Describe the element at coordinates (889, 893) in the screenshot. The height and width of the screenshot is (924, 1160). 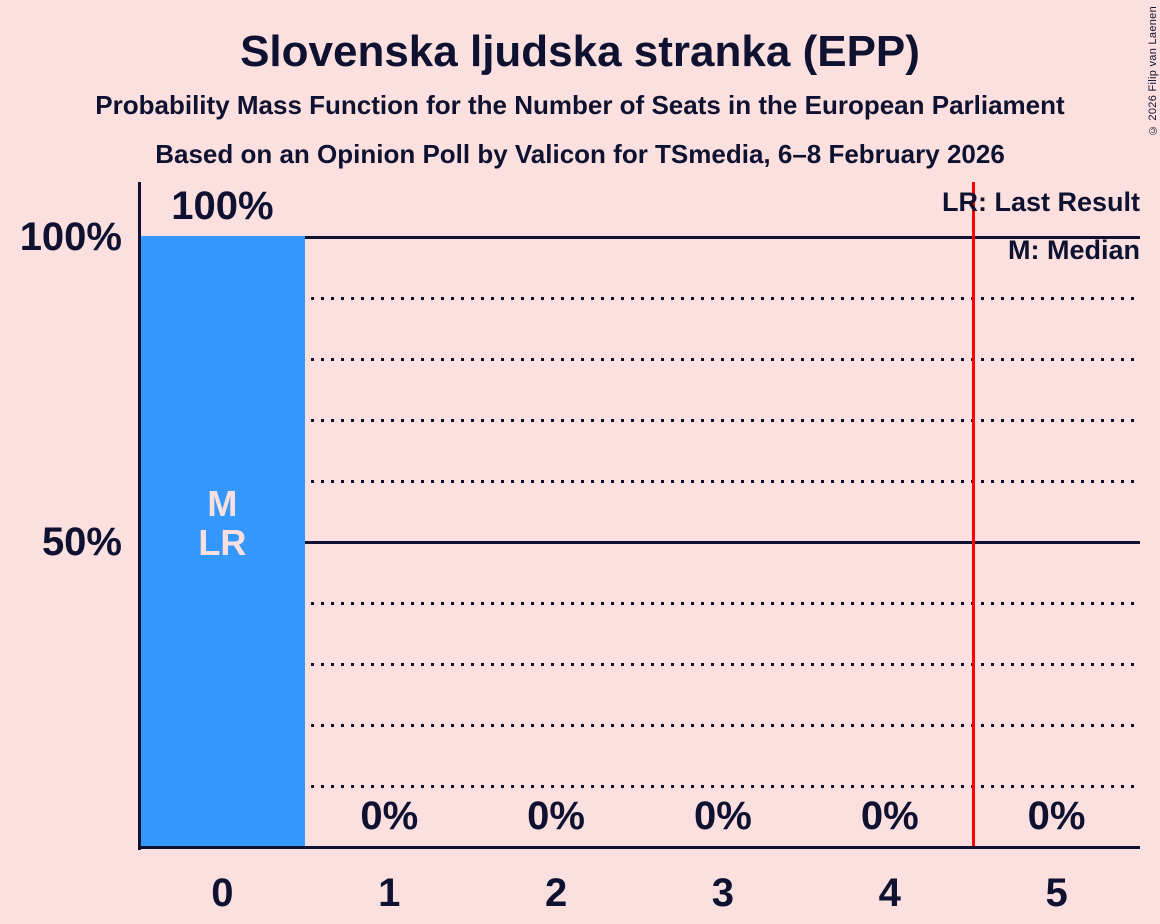
I see `x-tick-label: 4` at that location.